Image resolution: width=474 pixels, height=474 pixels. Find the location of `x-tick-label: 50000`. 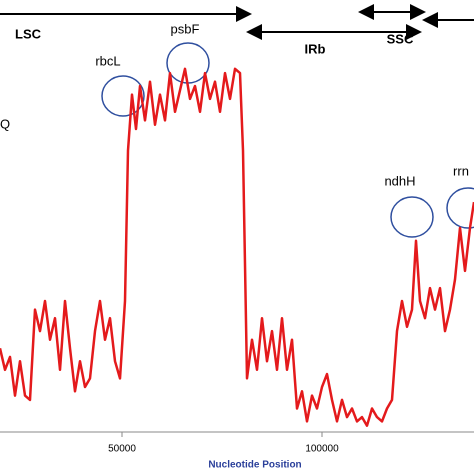

x-tick-label: 50000 is located at coordinates (122, 449).